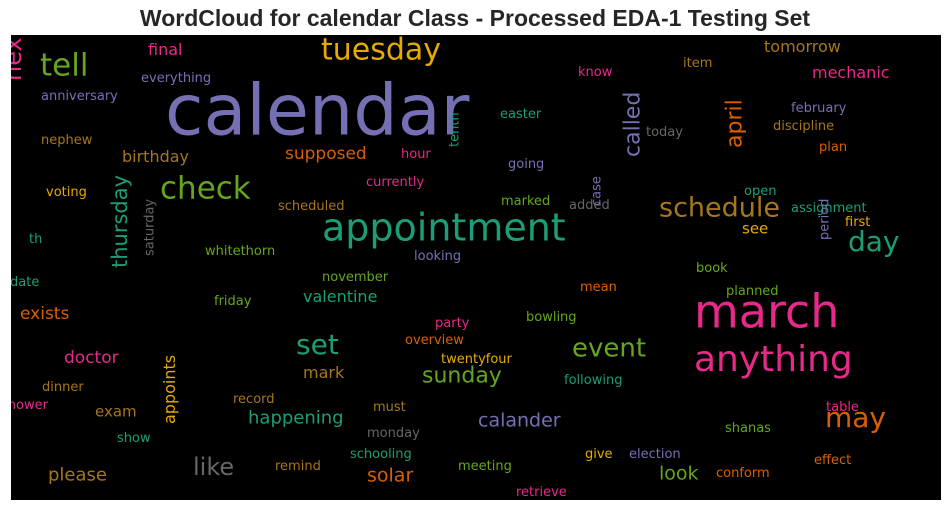 The height and width of the screenshot is (511, 950). What do you see at coordinates (381, 454) in the screenshot?
I see `word-schooling: schooling` at bounding box center [381, 454].